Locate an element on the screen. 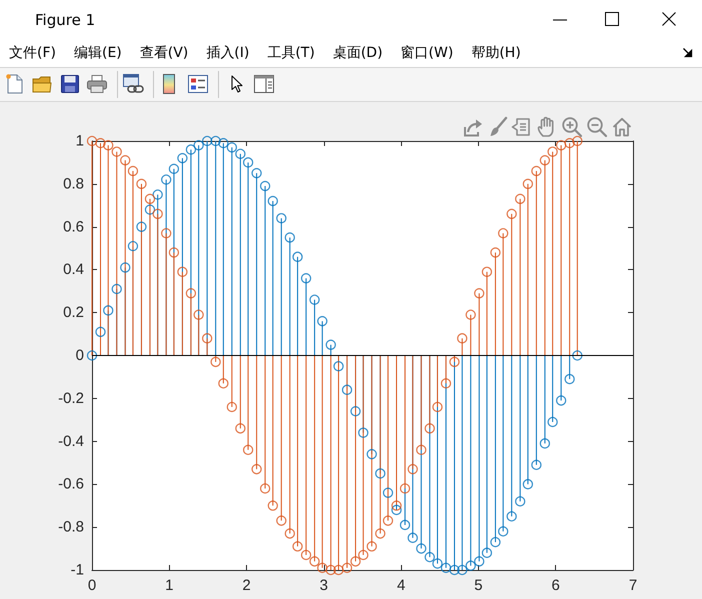  y-tick-label: -1 is located at coordinates (77, 570).